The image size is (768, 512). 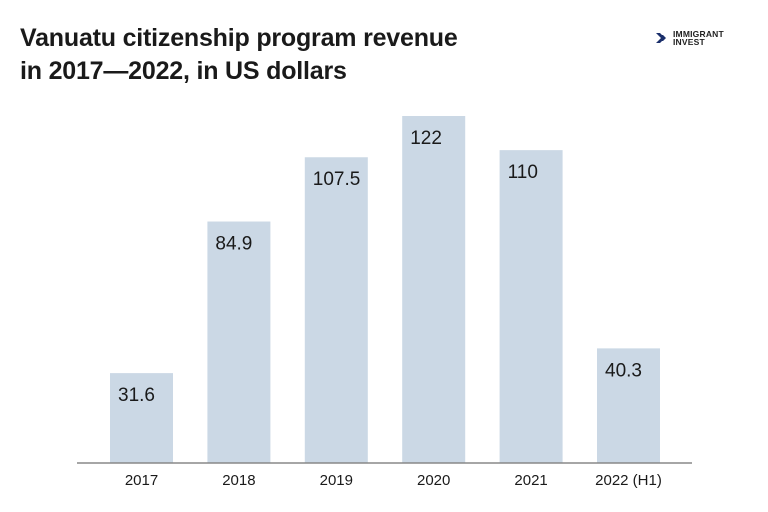 What do you see at coordinates (426, 138) in the screenshot?
I see `value-label: 122` at bounding box center [426, 138].